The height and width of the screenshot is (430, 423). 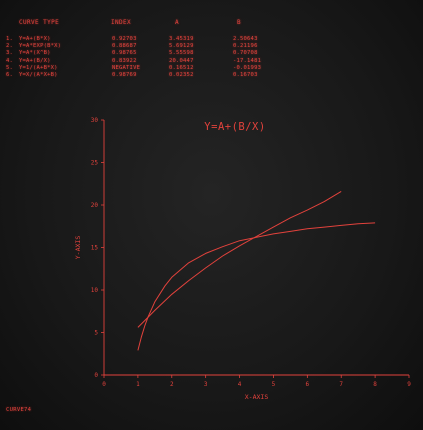 I want to click on curve-type: Y=X/(A*X+B), so click(x=38, y=74).